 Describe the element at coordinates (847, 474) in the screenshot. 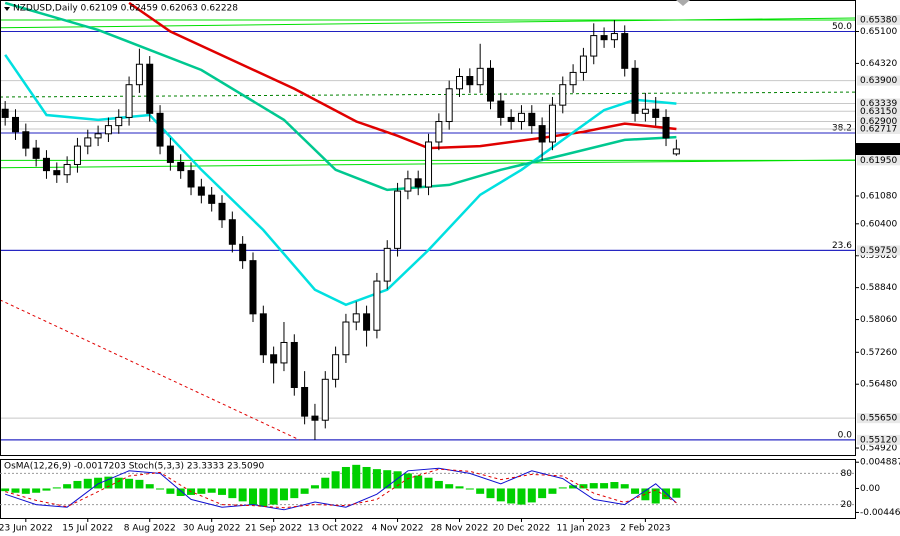

I see `stoch-tick-label: 80` at that location.